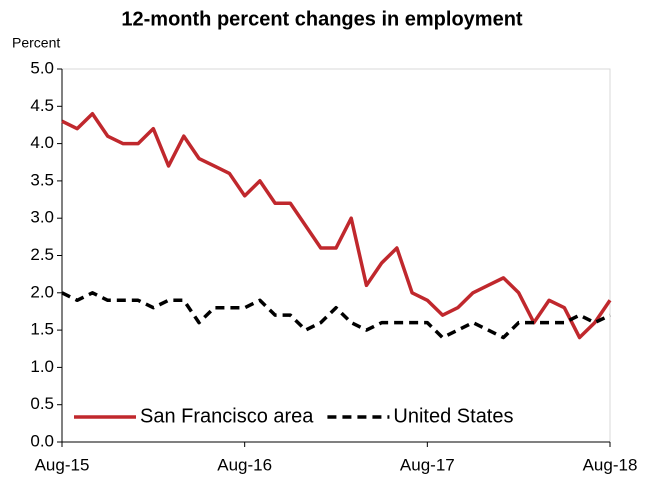 Image resolution: width=646 pixels, height=481 pixels. I want to click on y-tick-label: 4.0, so click(42, 142).